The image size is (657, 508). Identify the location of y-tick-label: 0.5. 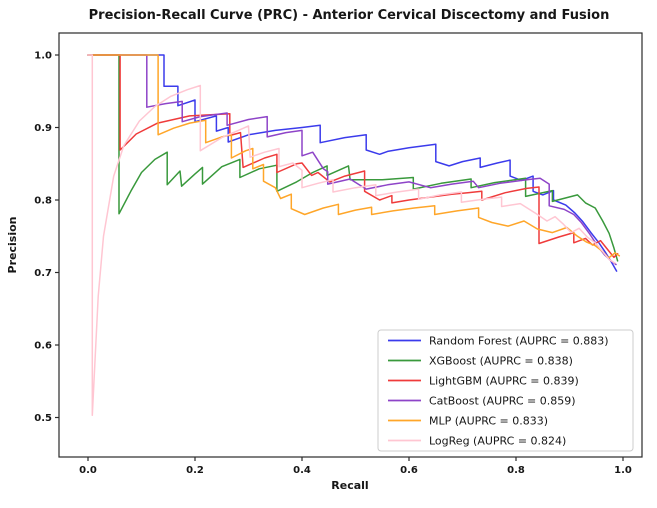
(43, 418).